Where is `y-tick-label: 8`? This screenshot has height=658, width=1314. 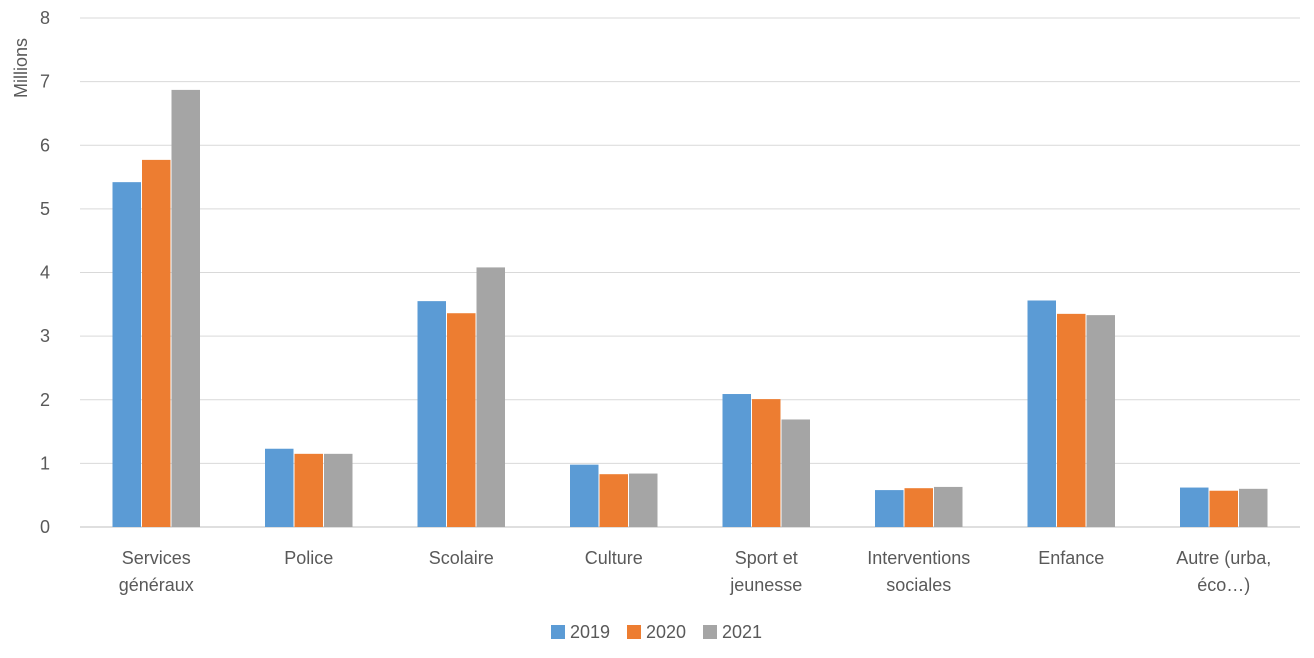 y-tick-label: 8 is located at coordinates (45, 18).